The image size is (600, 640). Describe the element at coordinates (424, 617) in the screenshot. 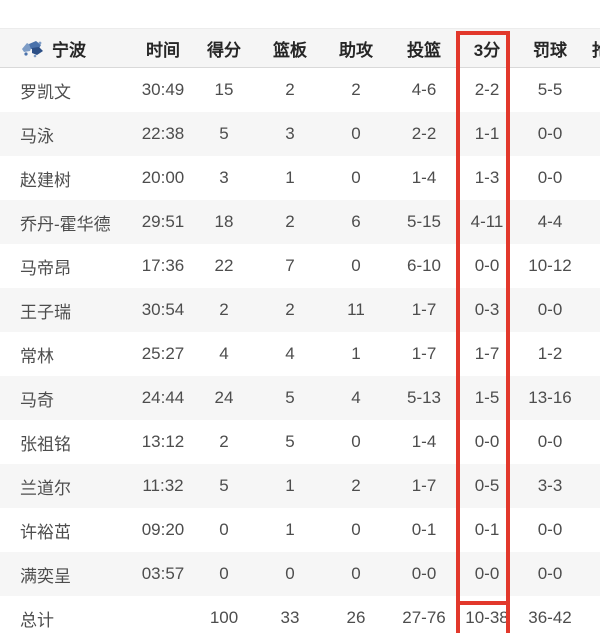

I see `field-goals-cell: 27-76` at that location.